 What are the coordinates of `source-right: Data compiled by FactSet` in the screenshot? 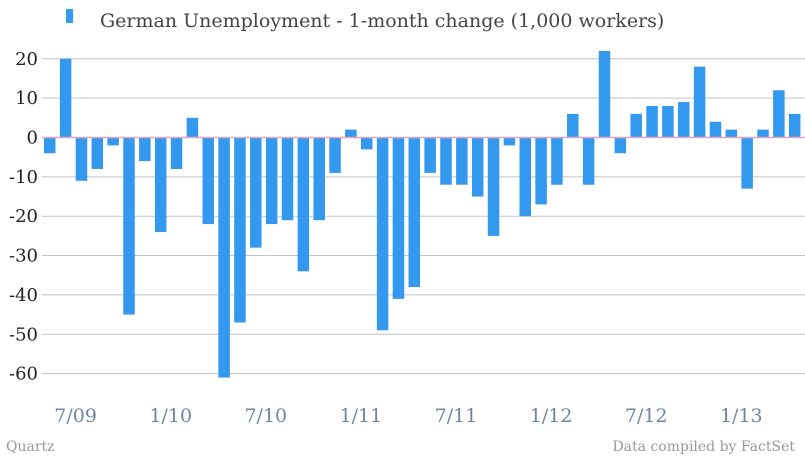 It's located at (703, 447).